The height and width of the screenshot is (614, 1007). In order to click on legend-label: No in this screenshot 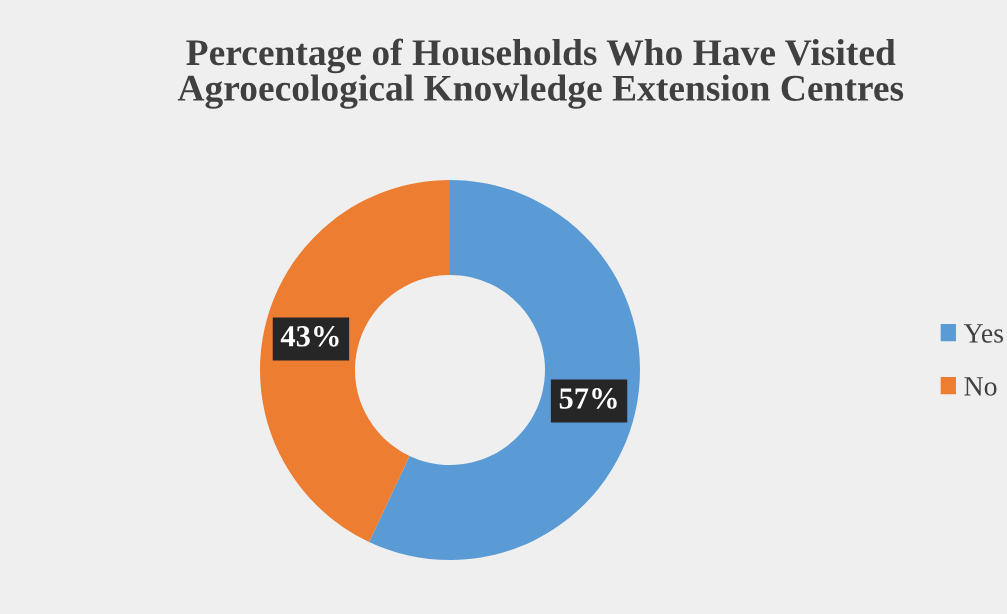, I will do `click(980, 386)`.